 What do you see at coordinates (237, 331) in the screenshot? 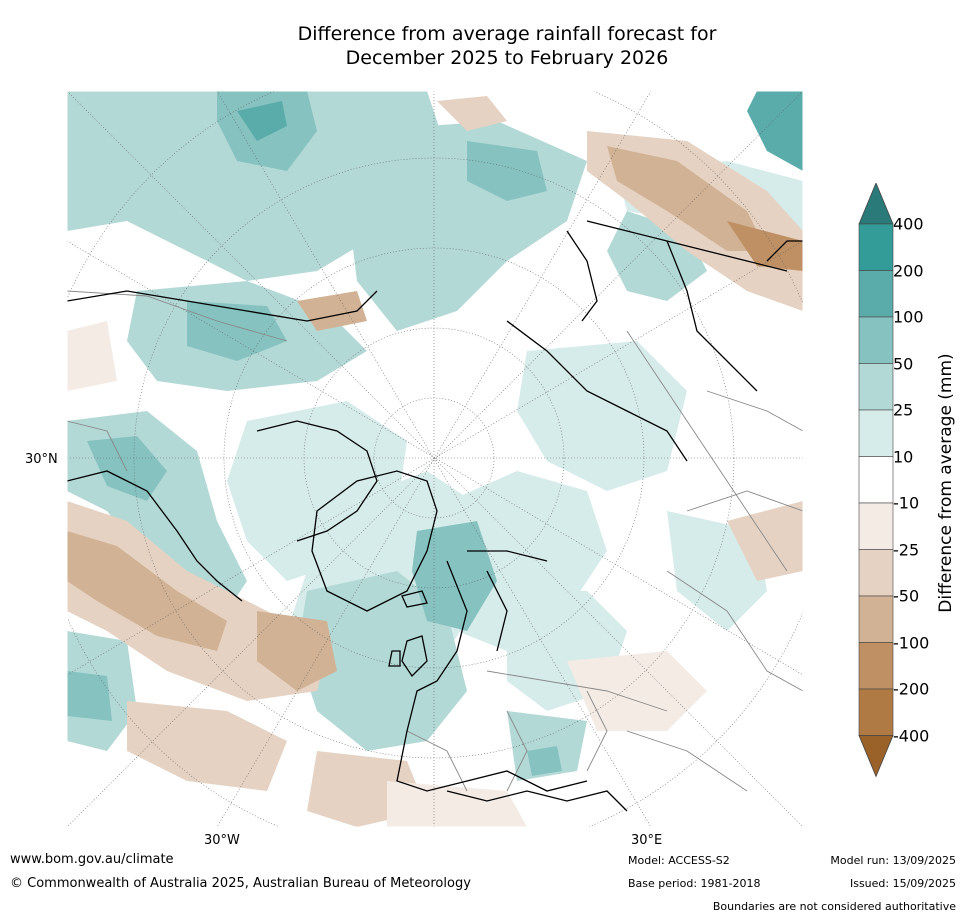
I see `wet-region-alaska-core` at bounding box center [237, 331].